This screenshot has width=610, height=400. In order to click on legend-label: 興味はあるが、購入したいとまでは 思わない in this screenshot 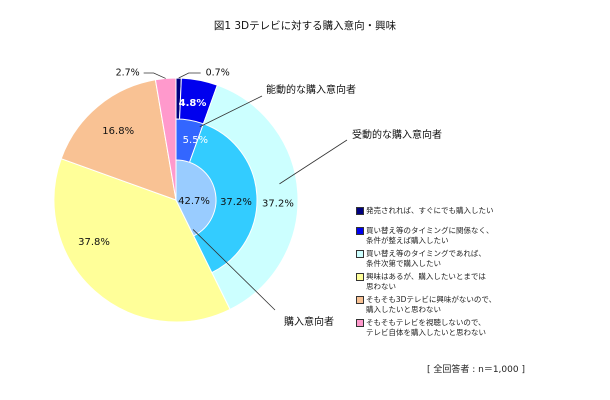, I will do `click(426, 281)`.